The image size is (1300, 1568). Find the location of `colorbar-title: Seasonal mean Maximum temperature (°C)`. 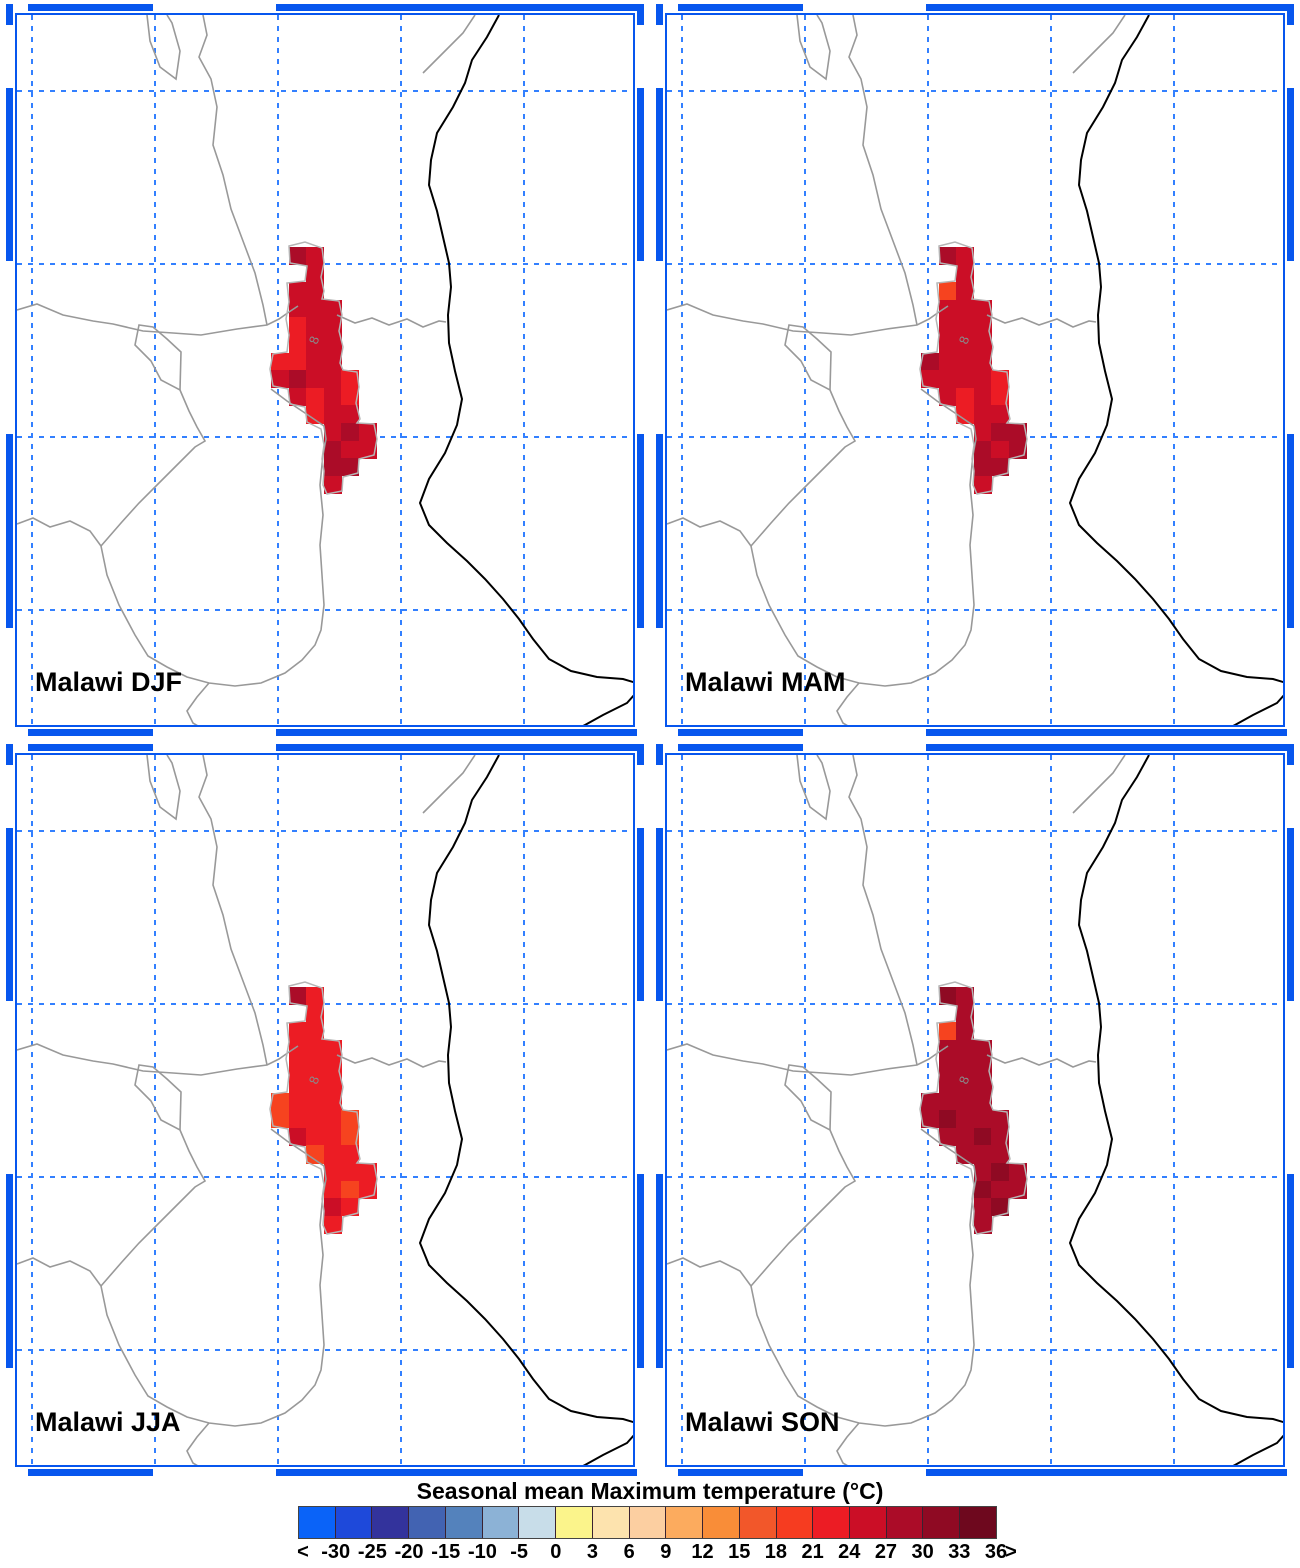

colorbar-title: Seasonal mean Maximum temperature (°C) is located at coordinates (650, 1491).